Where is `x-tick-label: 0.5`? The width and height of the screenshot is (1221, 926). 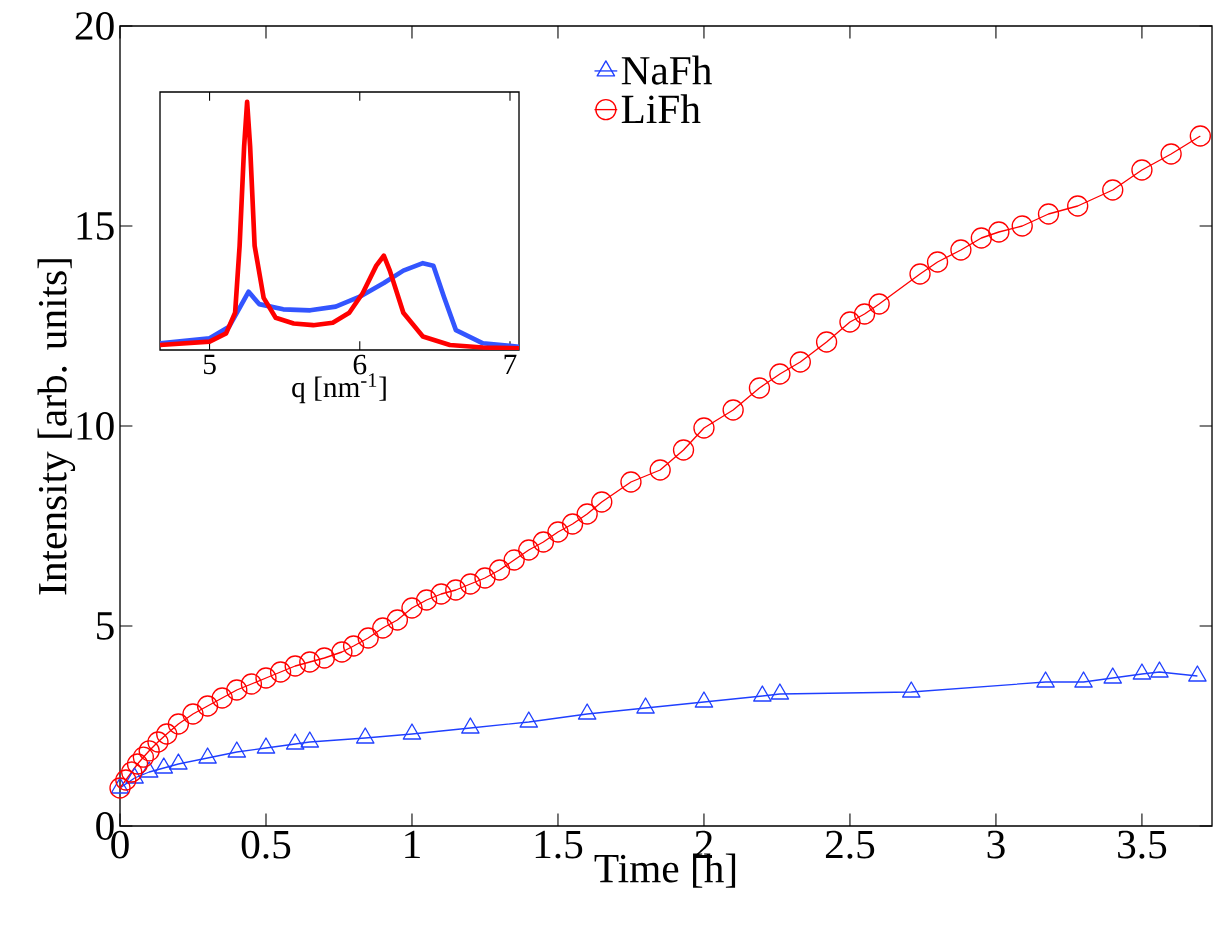 x-tick-label: 0.5 is located at coordinates (266, 844).